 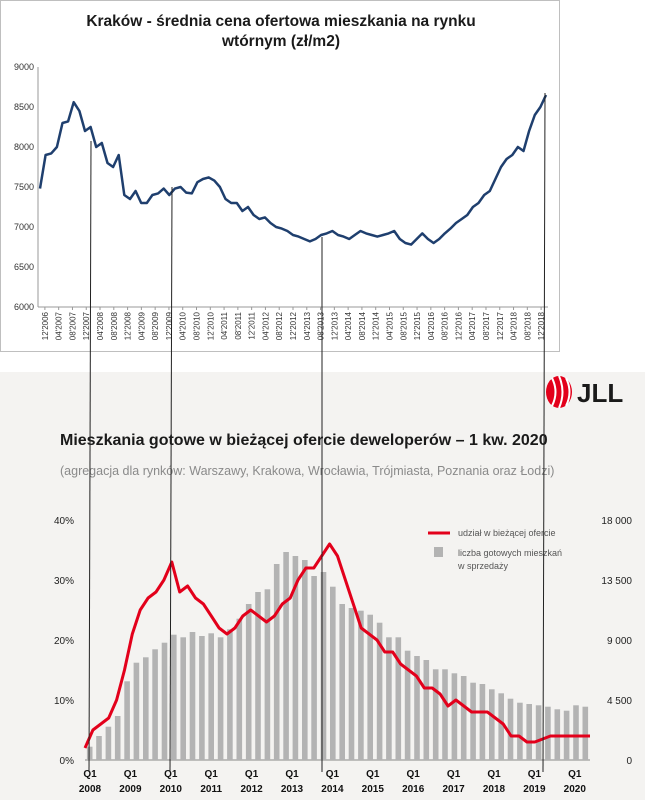 I want to click on top-x-tick-label: 04'2014, so click(x=348, y=325).